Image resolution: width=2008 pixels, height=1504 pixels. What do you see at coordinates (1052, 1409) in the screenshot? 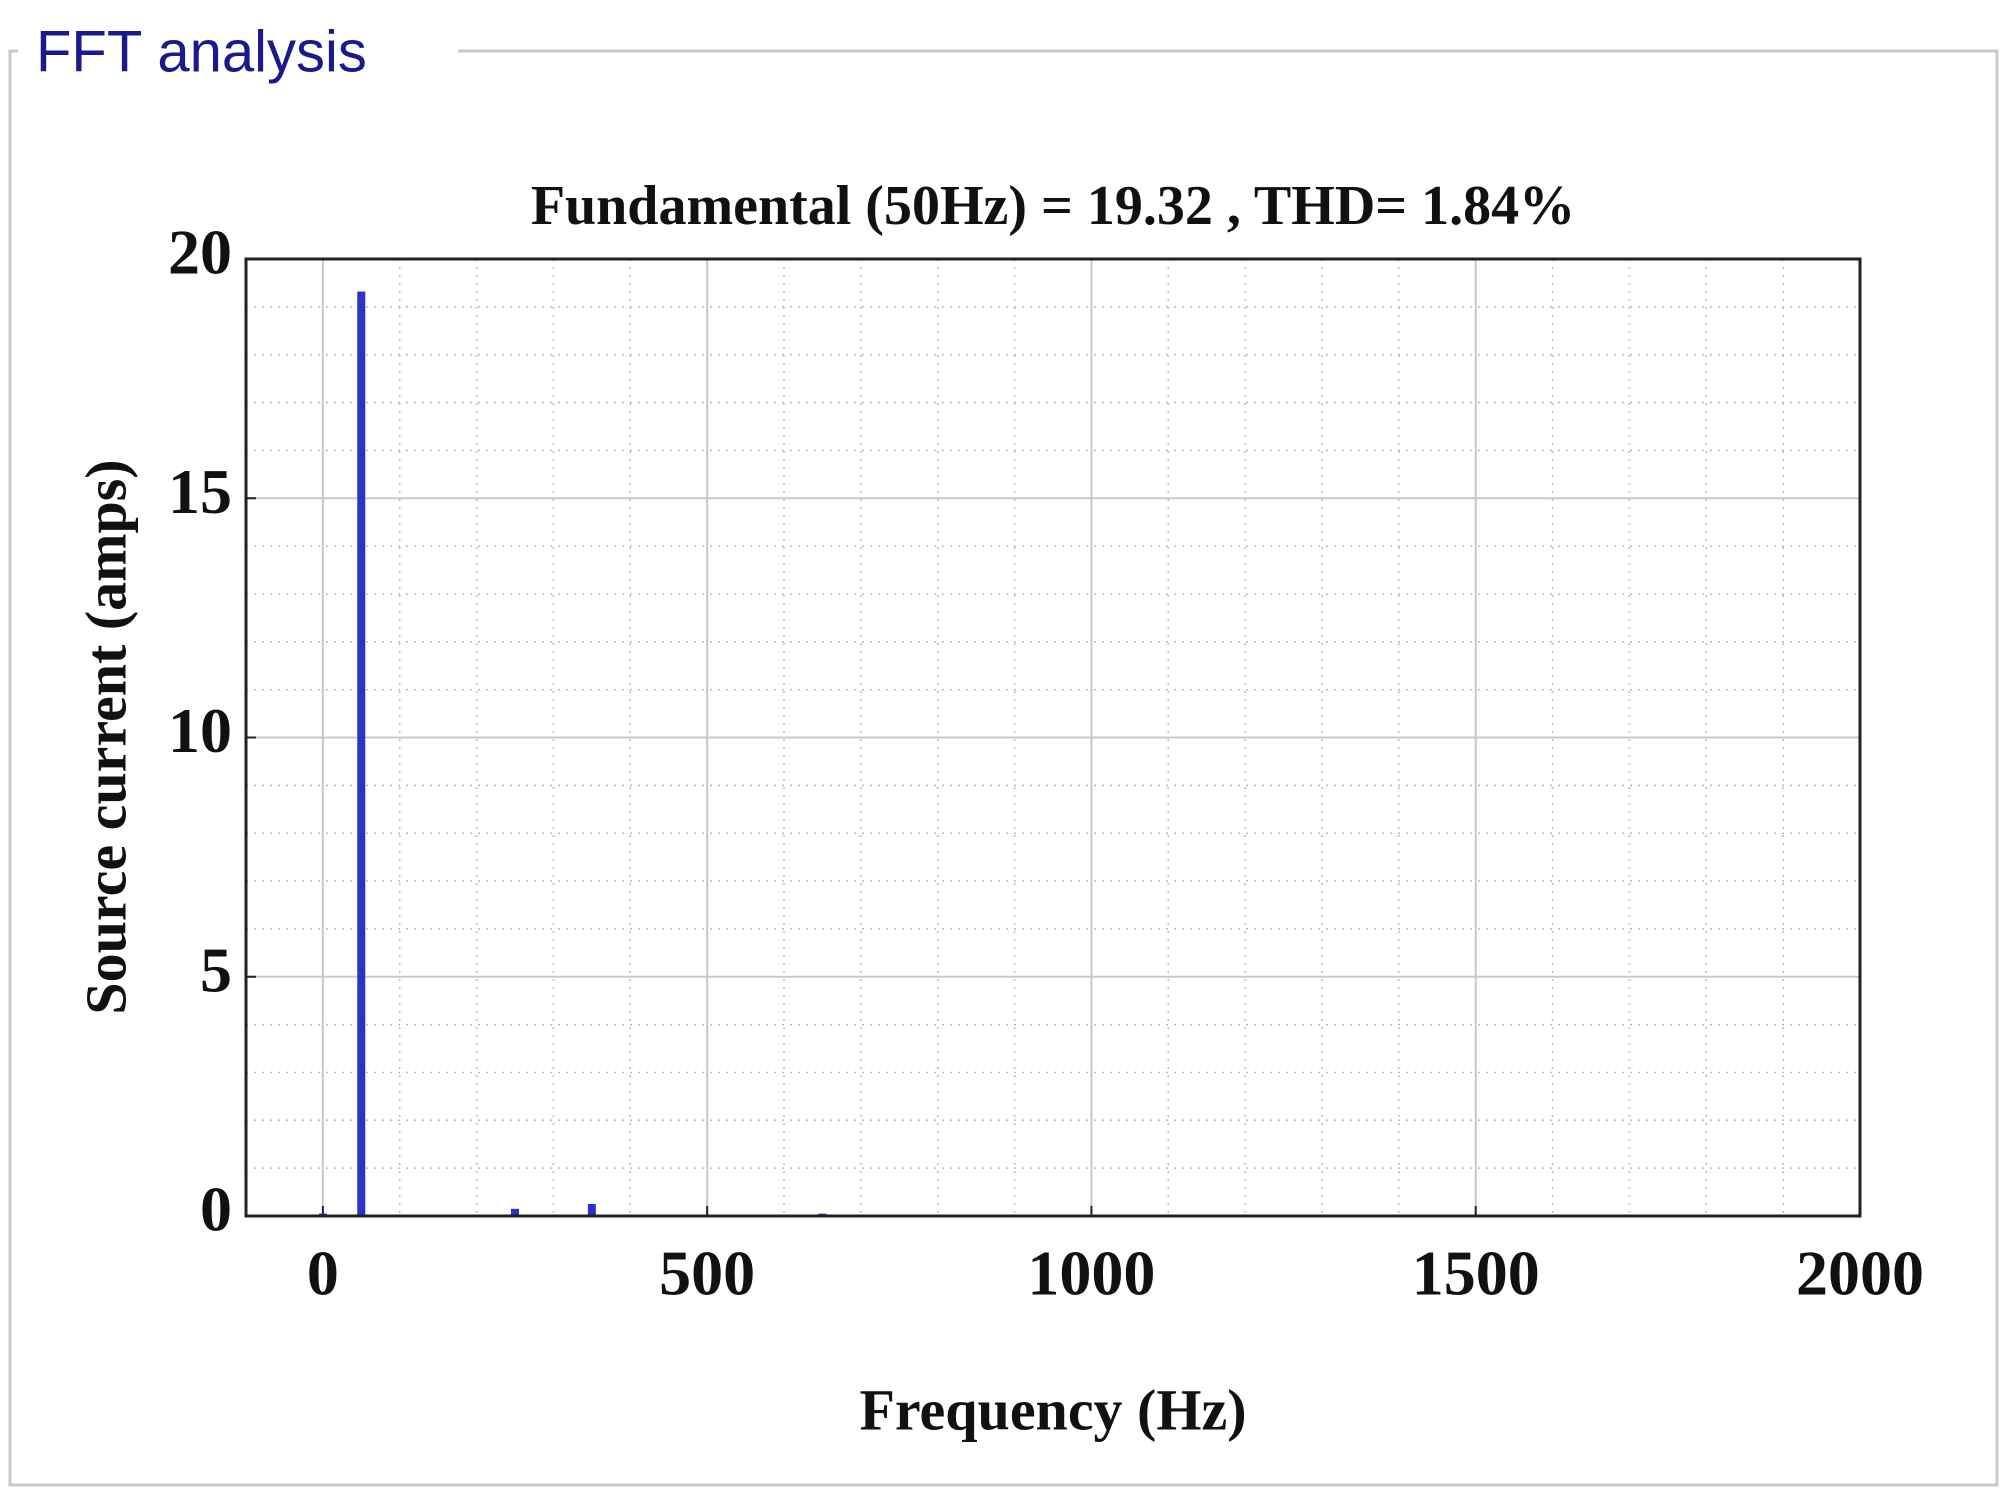
I see `x-axis-label: Frequency (Hz)` at bounding box center [1052, 1409].